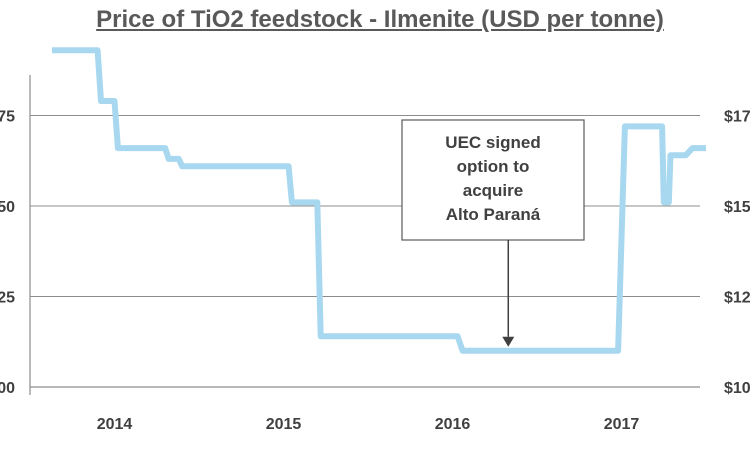  What do you see at coordinates (493, 166) in the screenshot?
I see `annotation-text-line: option to` at bounding box center [493, 166].